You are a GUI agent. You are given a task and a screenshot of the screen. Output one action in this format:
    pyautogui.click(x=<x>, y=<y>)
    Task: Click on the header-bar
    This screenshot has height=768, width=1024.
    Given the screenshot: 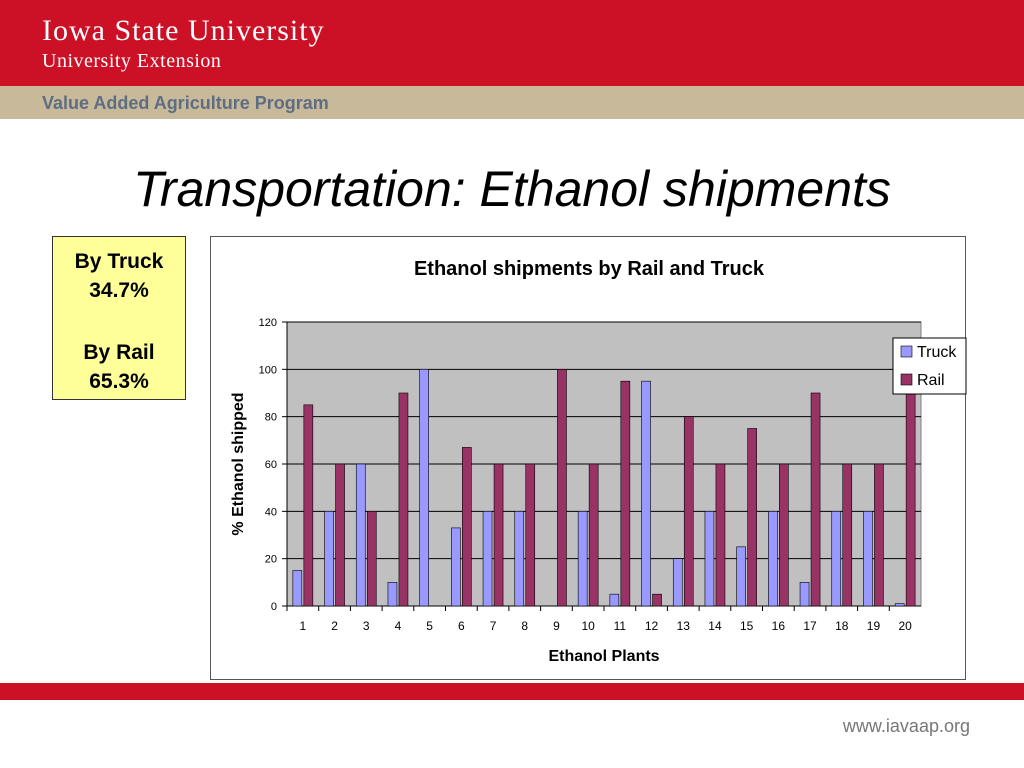 What is the action you would take?
    pyautogui.click(x=512, y=43)
    